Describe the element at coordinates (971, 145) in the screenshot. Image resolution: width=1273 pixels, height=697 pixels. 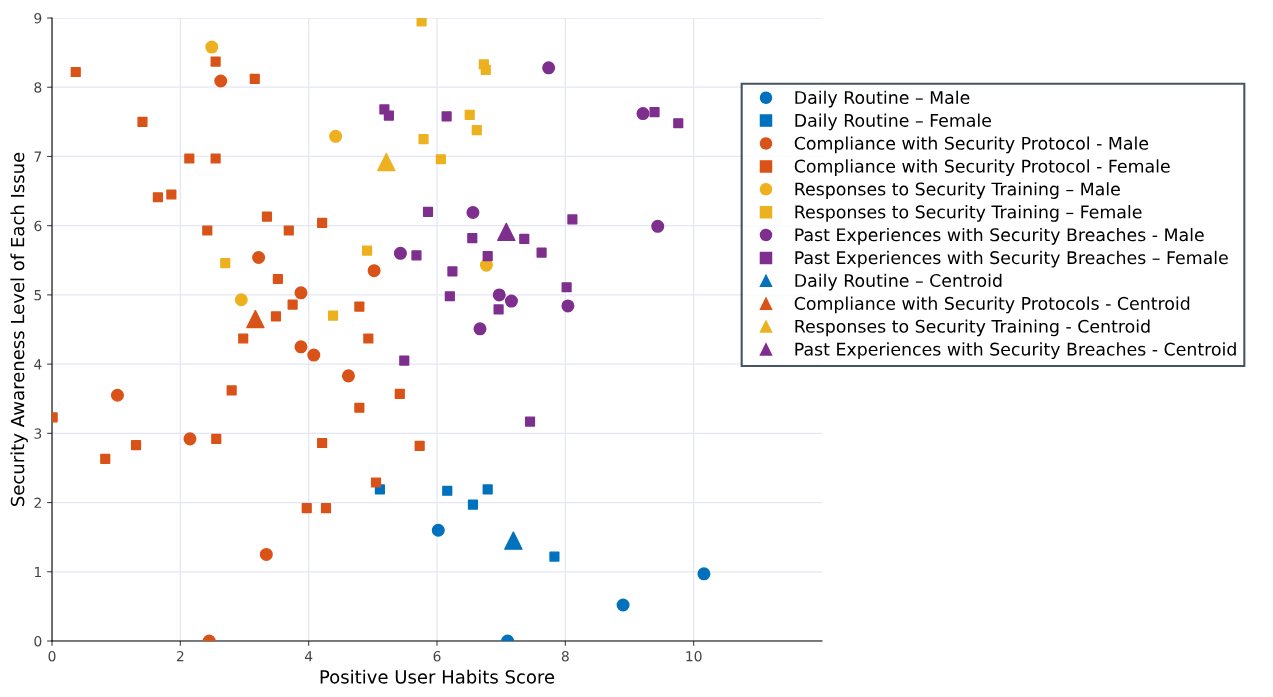
I see `legend-label: Compliance with Security Protocol - Male` at that location.